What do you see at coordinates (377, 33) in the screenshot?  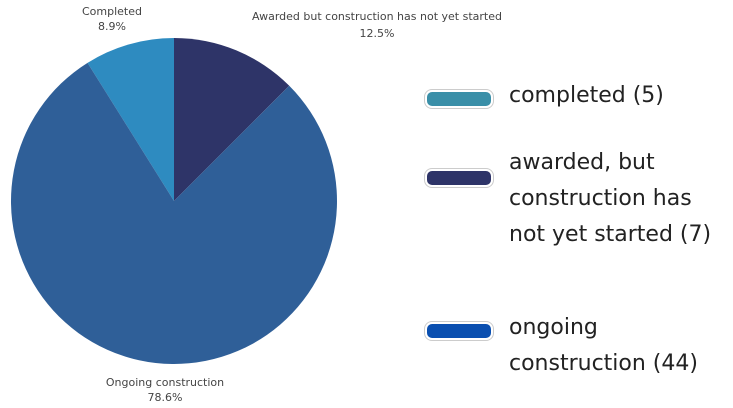 I see `slice-value-label: 12.5%` at bounding box center [377, 33].